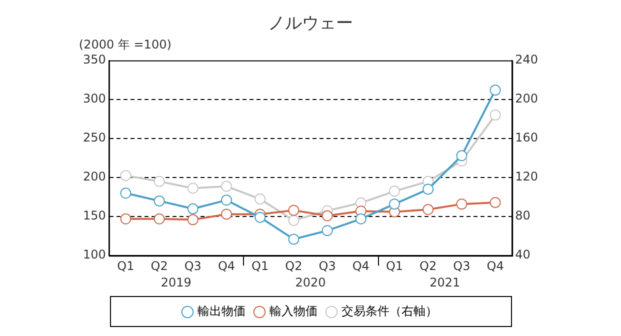 The image size is (621, 336). Describe the element at coordinates (526, 137) in the screenshot. I see `y2-tick-label: 160` at that location.